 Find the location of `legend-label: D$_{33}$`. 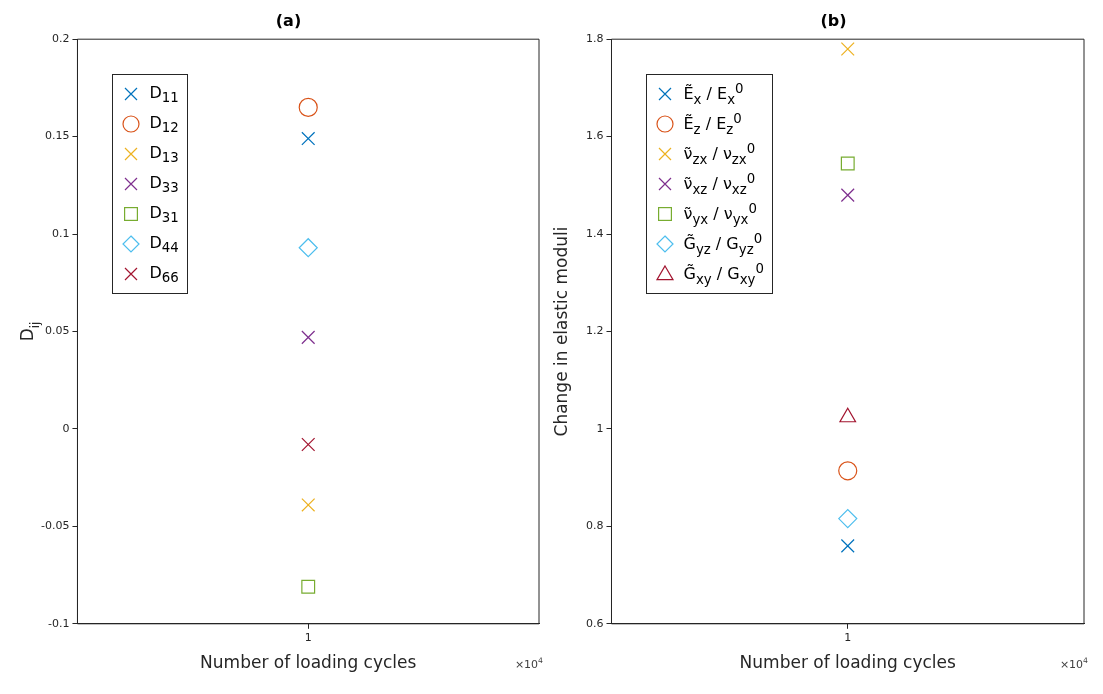

legend-label: D$_{33}$ is located at coordinates (164, 184).